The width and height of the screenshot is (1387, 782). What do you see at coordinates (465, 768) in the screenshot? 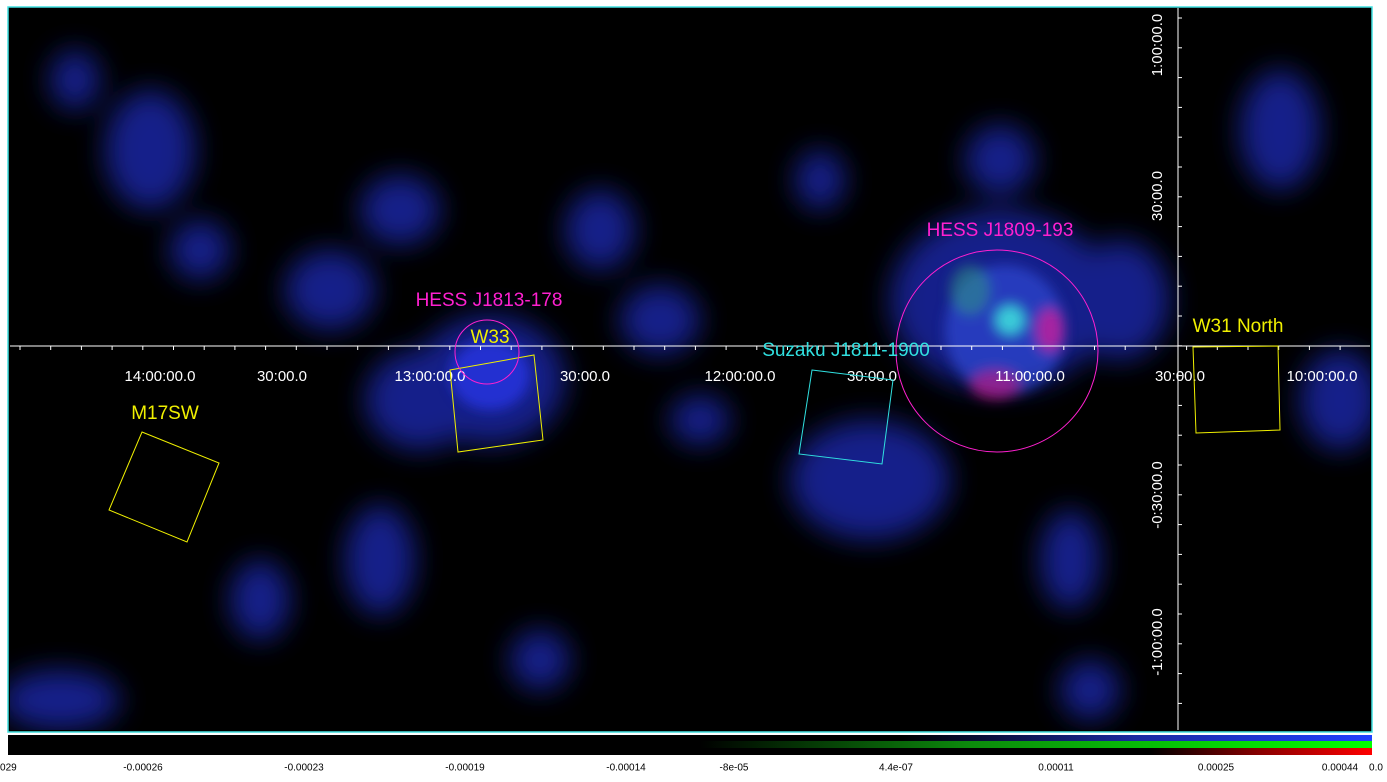
I see `colorbar-label: -0.00019` at bounding box center [465, 768].